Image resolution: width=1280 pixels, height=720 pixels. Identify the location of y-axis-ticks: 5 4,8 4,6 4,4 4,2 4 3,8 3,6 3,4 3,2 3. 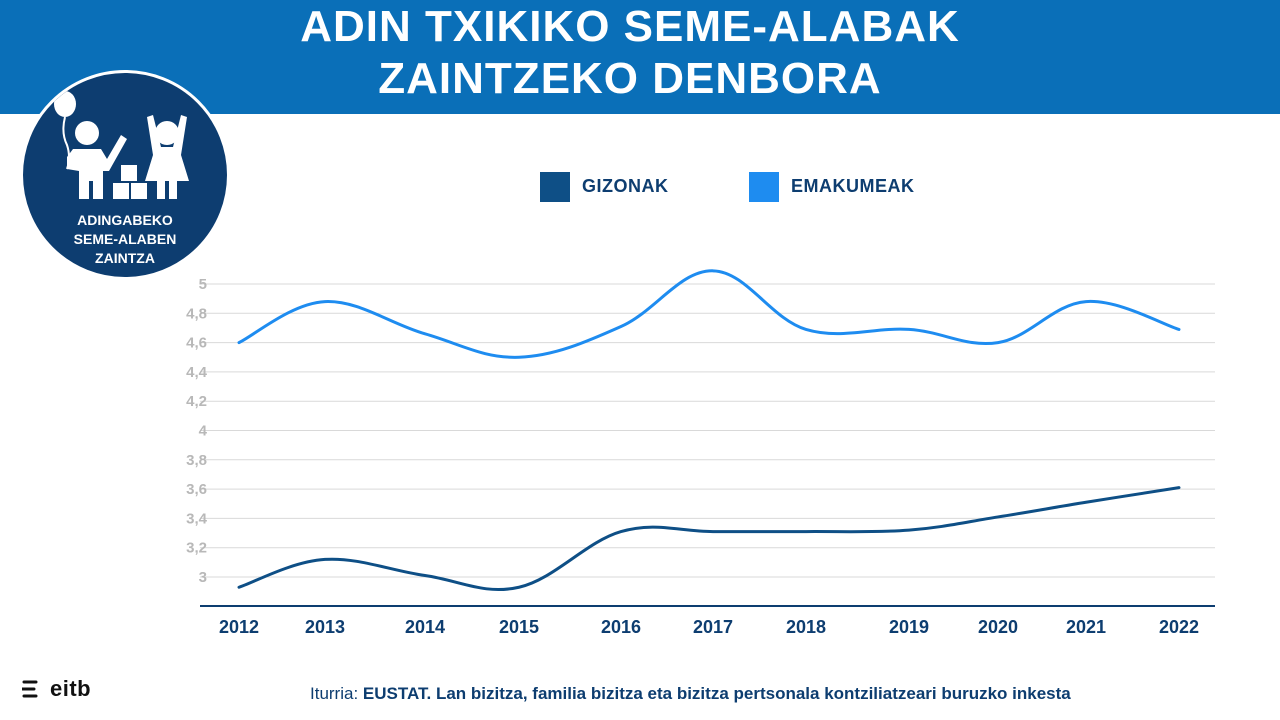
(197, 431).